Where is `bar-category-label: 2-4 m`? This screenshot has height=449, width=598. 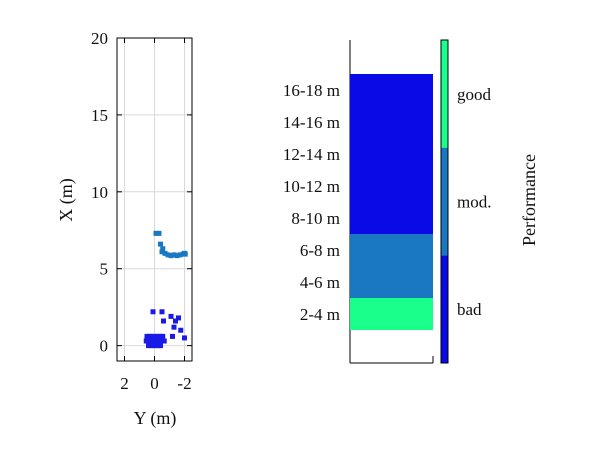
bar-category-label: 2-4 m is located at coordinates (320, 314).